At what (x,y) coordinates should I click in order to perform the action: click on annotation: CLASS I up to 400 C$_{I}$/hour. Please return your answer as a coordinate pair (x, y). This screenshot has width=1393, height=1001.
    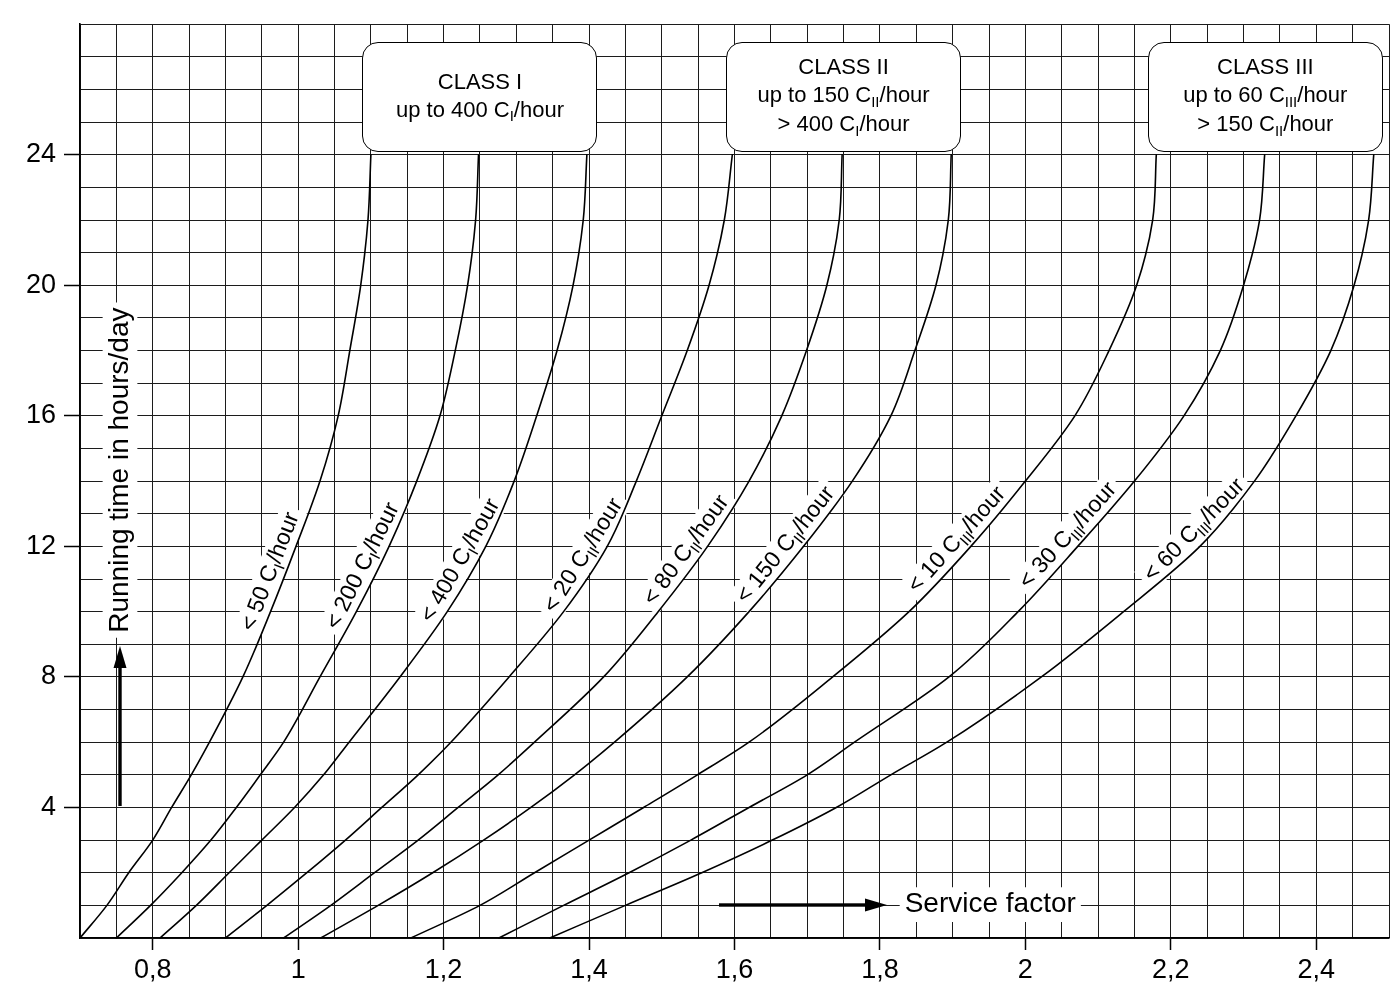
    Looking at the image, I should click on (479, 96).